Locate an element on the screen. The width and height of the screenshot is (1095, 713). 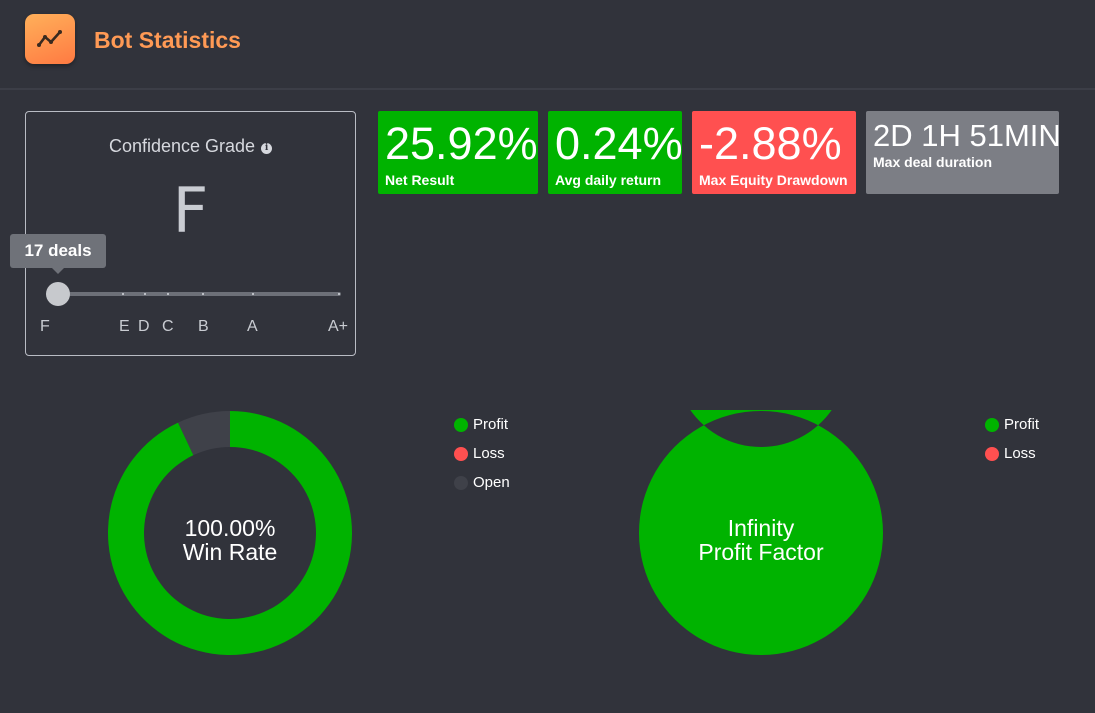
logo is located at coordinates (50, 39).